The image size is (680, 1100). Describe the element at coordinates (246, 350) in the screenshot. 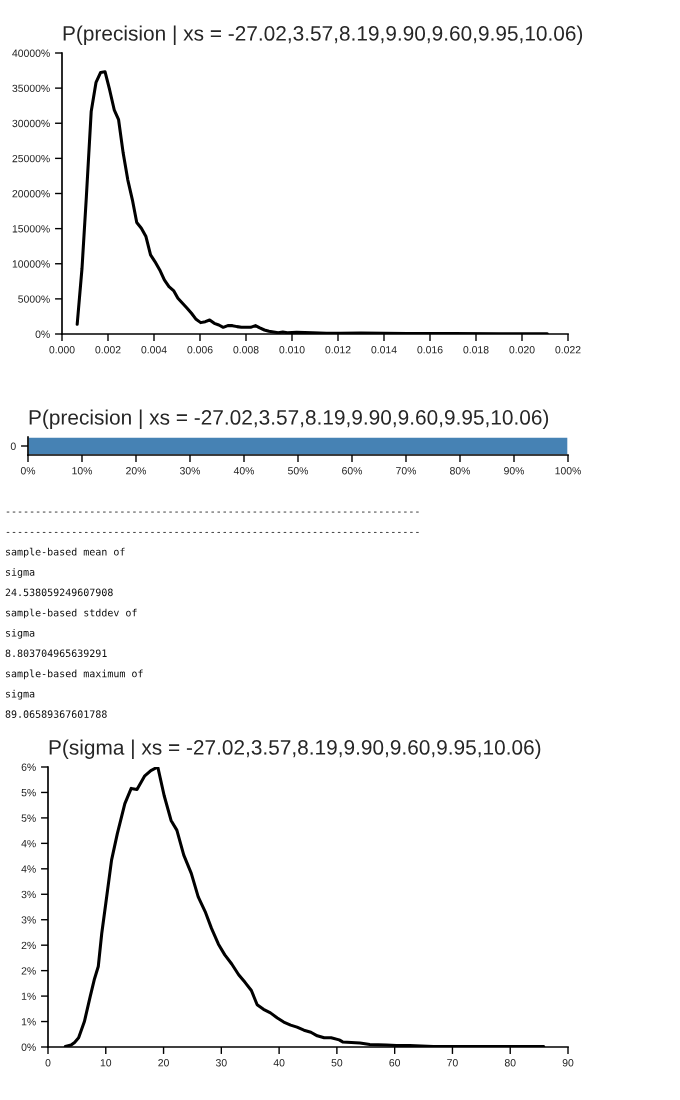

I see `x-tick-label: 0.008` at that location.